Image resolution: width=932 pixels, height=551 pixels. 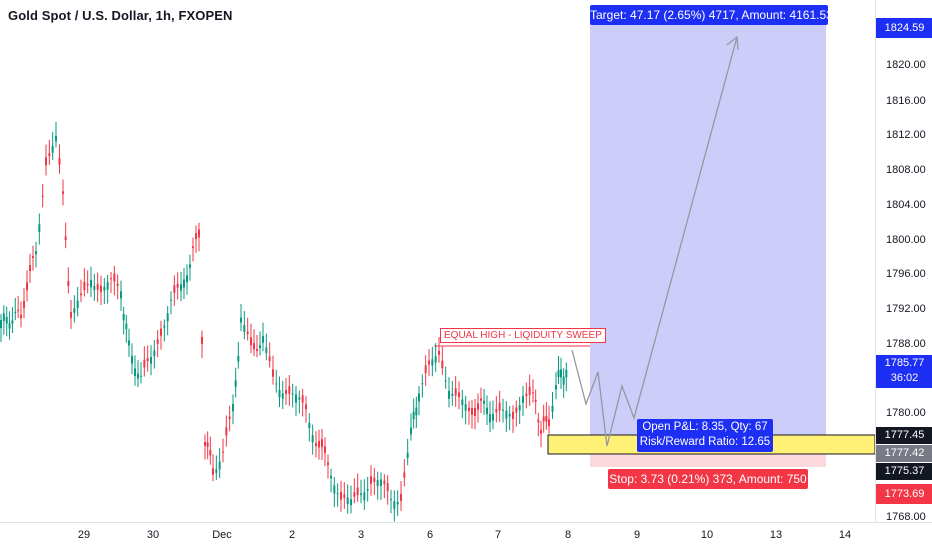 I want to click on price-tick: 1788.00, so click(x=906, y=344).